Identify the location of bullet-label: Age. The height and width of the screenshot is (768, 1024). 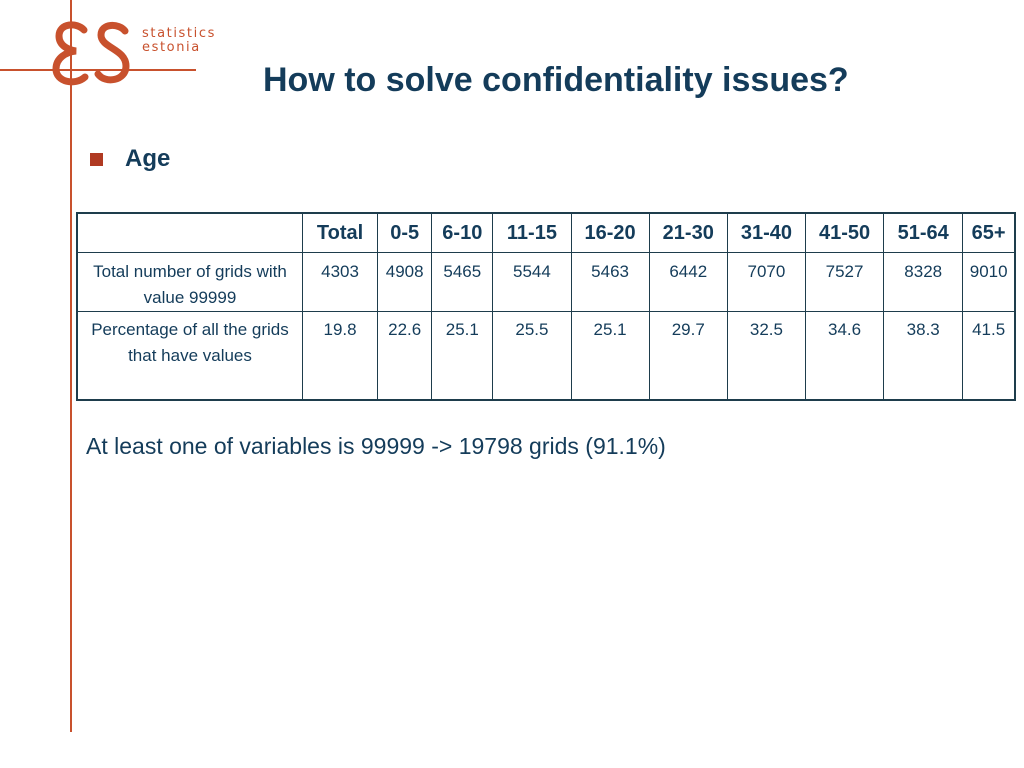
(148, 158).